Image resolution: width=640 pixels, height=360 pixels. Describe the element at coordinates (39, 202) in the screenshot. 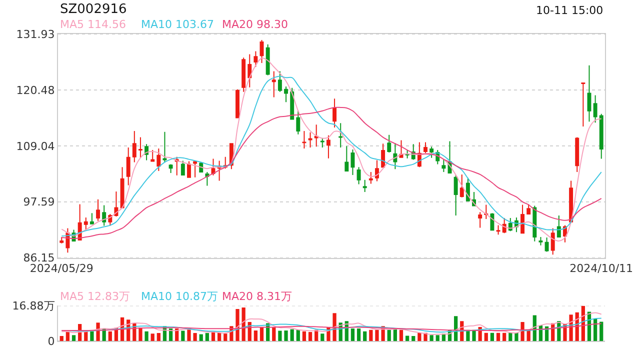

I see `y-tick-label: 97.59` at that location.